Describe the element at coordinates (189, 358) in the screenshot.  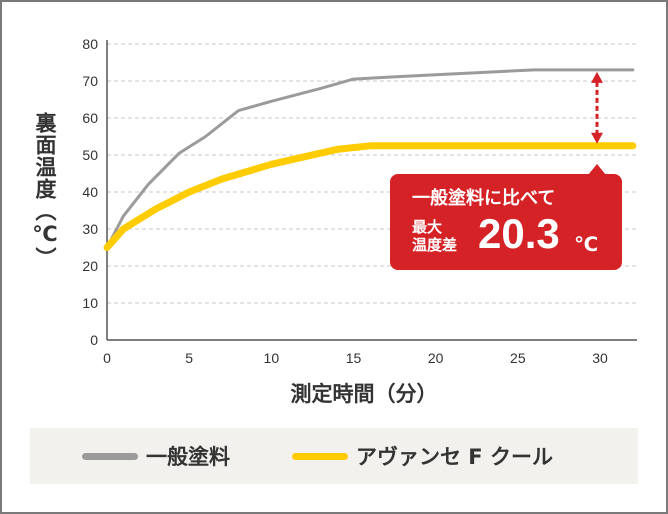
I see `x-tick-label: 5` at that location.